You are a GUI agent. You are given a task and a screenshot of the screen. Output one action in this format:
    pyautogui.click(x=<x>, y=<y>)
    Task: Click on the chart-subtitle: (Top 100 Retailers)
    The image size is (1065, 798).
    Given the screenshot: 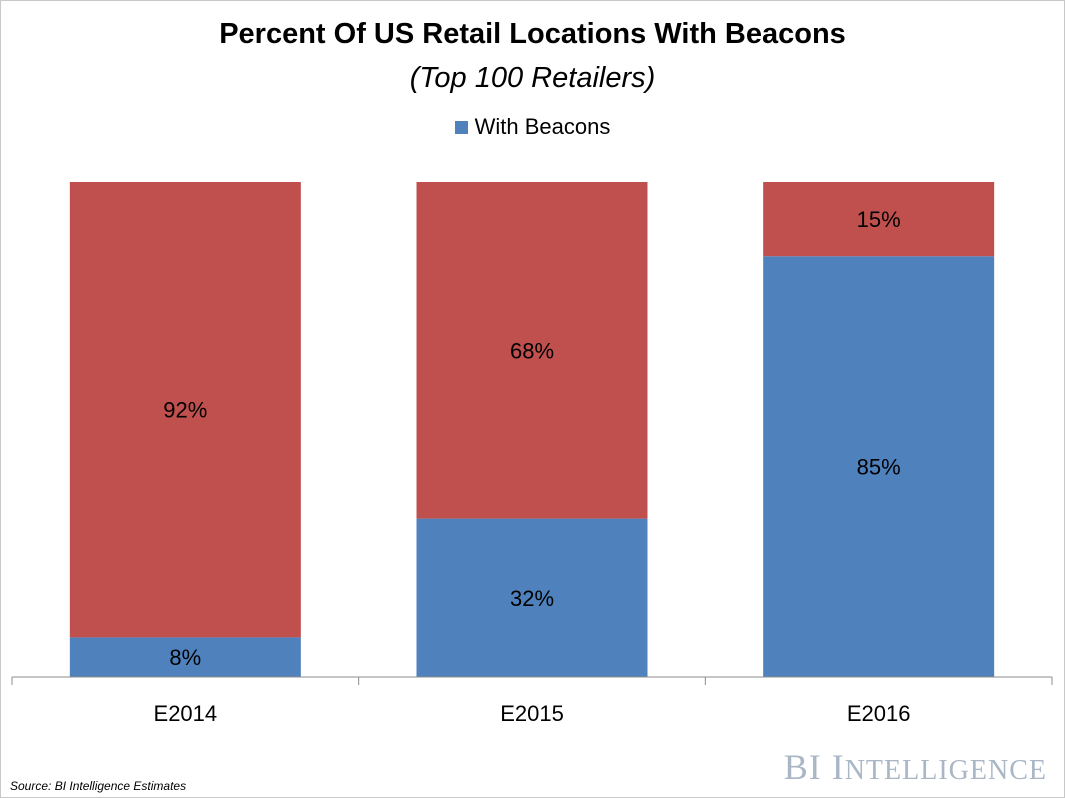 What is the action you would take?
    pyautogui.click(x=532, y=78)
    